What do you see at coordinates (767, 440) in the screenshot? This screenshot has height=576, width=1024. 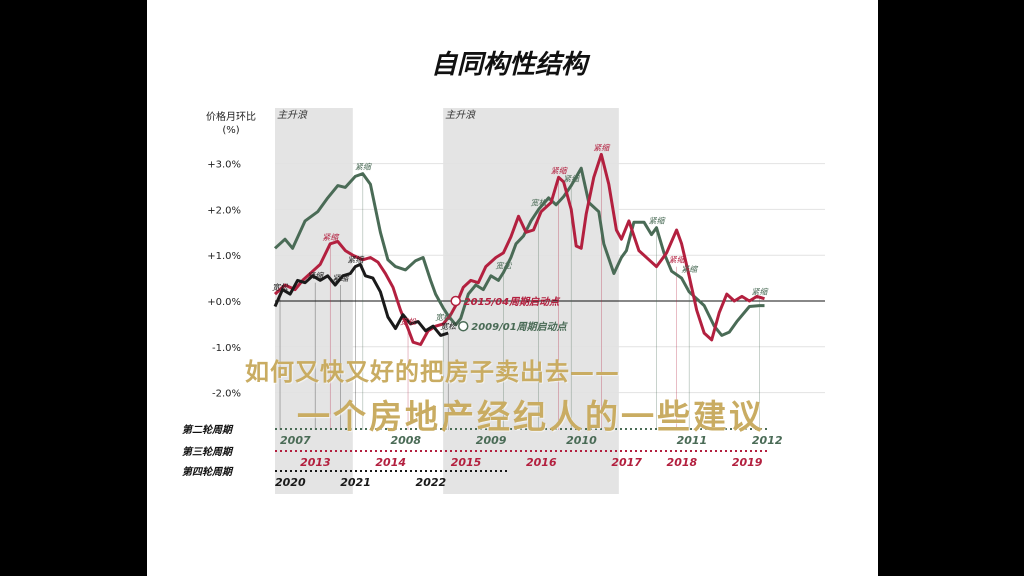 I see `timeline-year-label: 2012` at bounding box center [767, 440].